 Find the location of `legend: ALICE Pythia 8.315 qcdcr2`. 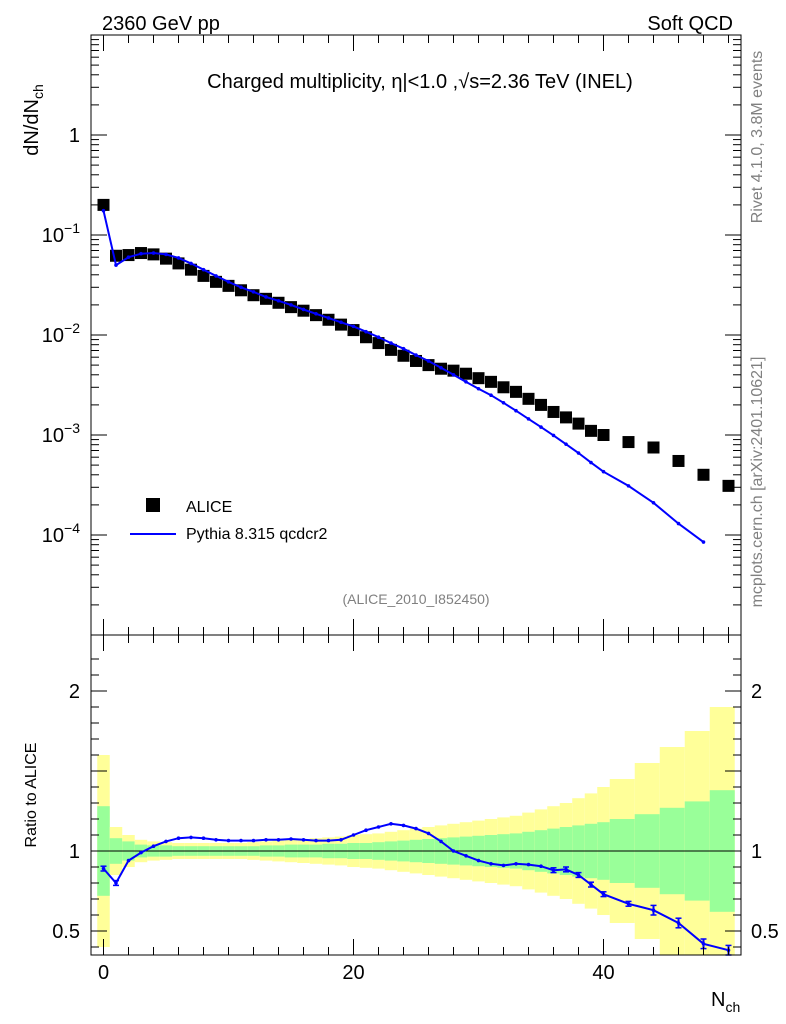

legend: ALICE Pythia 8.315 qcdcr2 is located at coordinates (229, 520).